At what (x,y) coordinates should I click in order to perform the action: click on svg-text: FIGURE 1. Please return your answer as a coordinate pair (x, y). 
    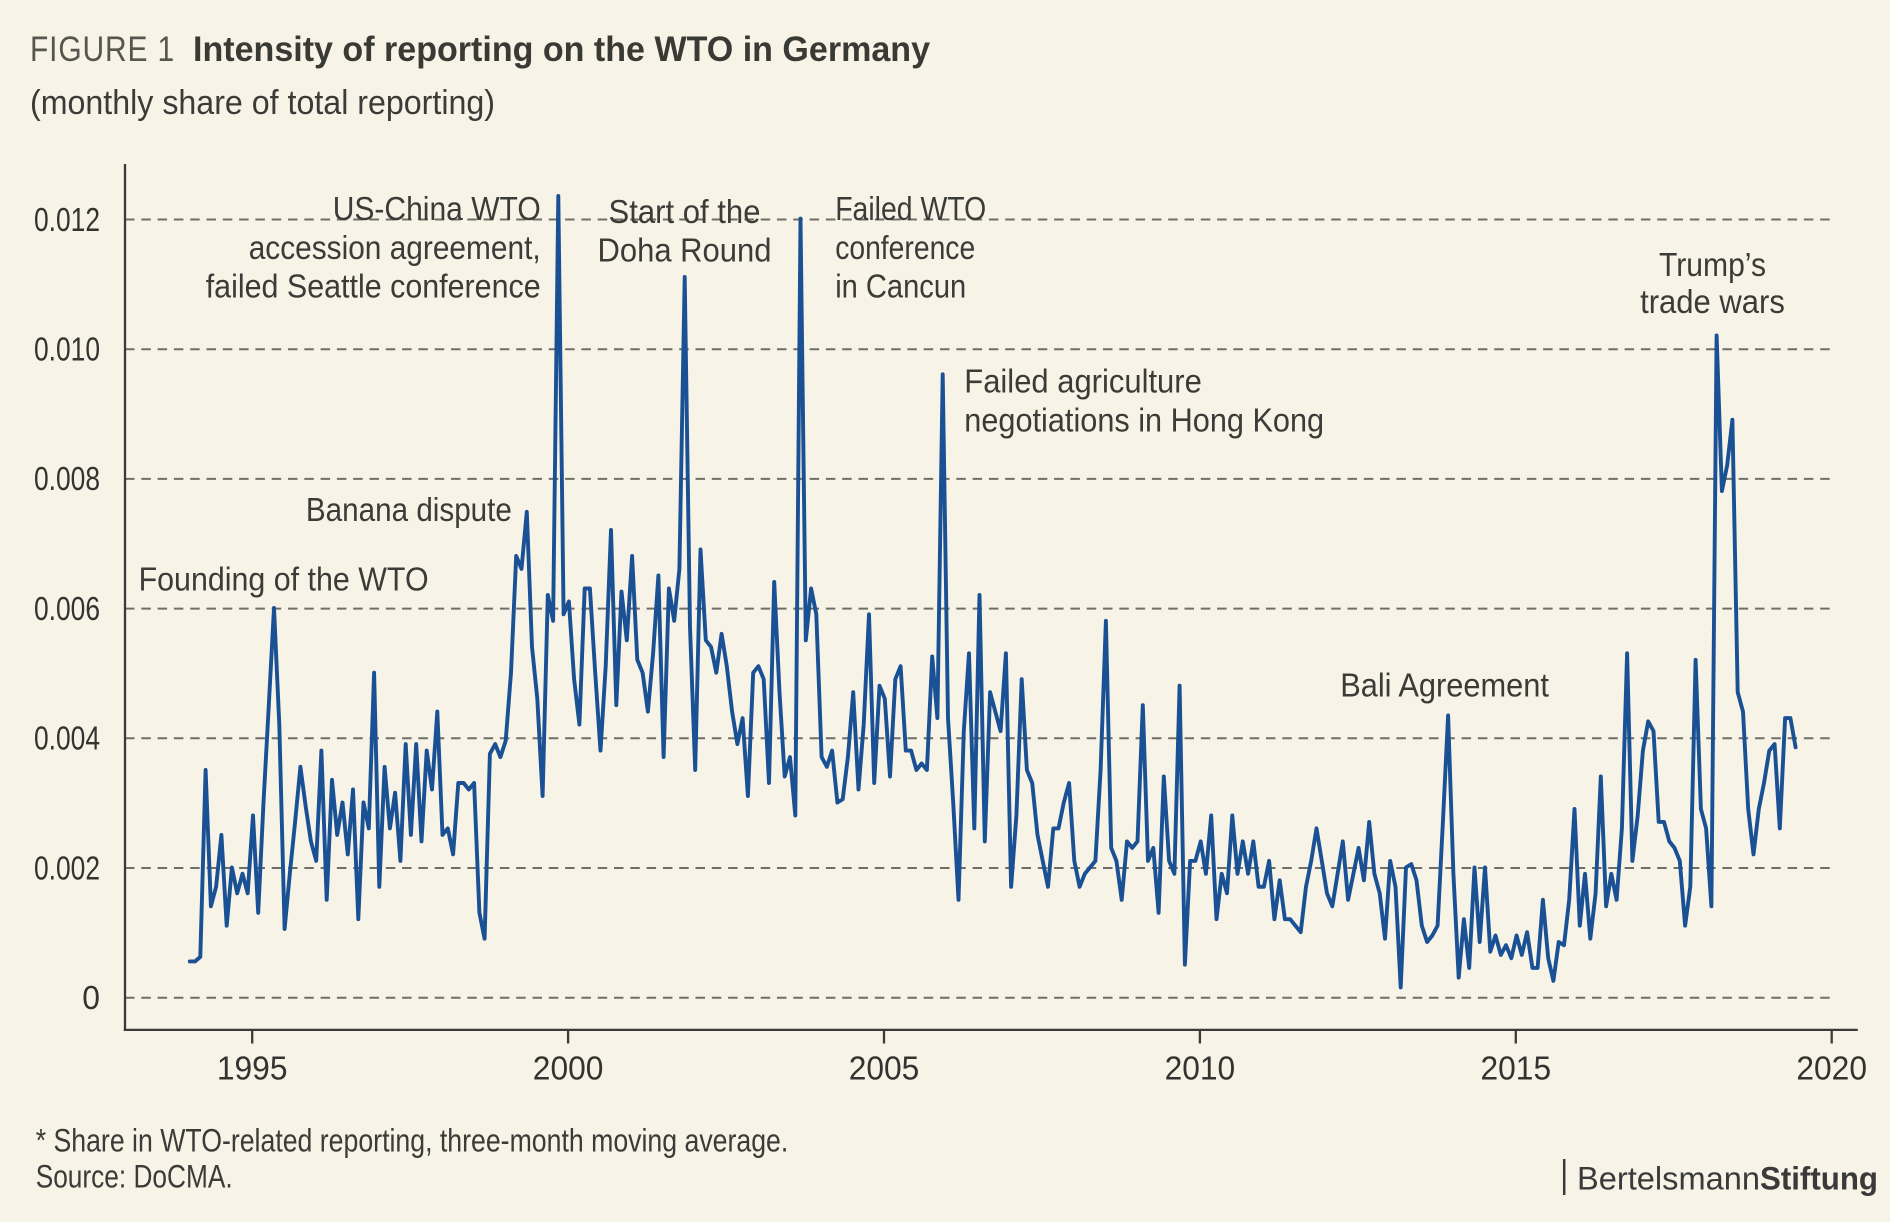
    Looking at the image, I should click on (102, 49).